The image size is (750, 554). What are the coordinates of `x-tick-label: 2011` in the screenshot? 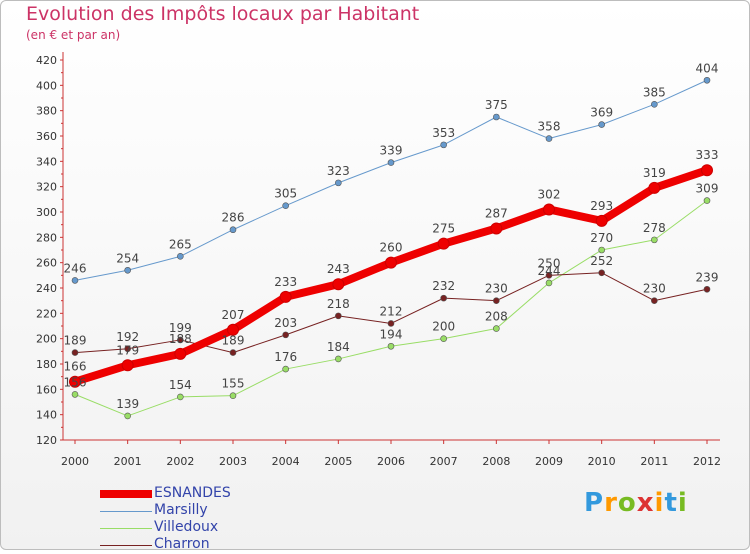 It's located at (654, 461).